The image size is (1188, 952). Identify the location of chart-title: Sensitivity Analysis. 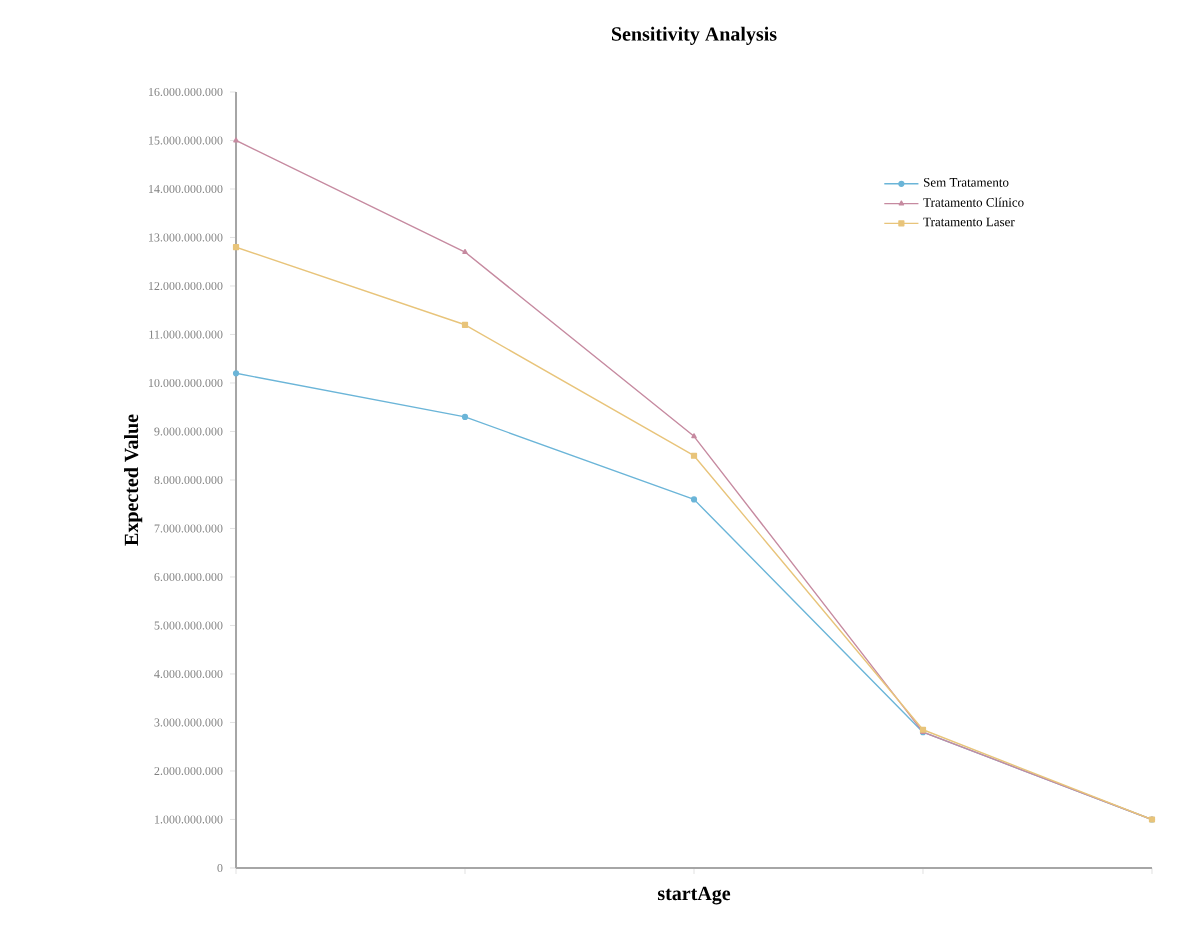
(694, 35).